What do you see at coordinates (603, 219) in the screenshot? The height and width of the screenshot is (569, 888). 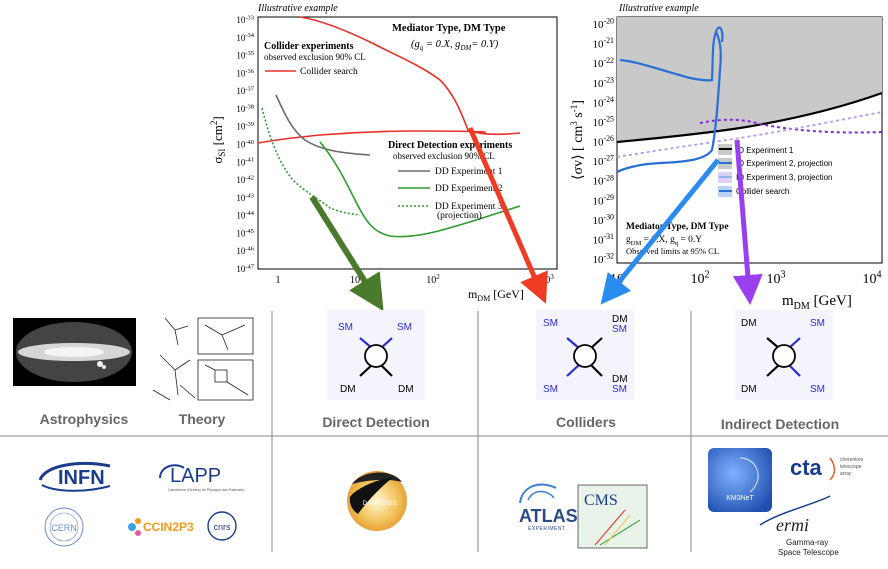 I see `right-ytick--30: 10-30` at bounding box center [603, 219].